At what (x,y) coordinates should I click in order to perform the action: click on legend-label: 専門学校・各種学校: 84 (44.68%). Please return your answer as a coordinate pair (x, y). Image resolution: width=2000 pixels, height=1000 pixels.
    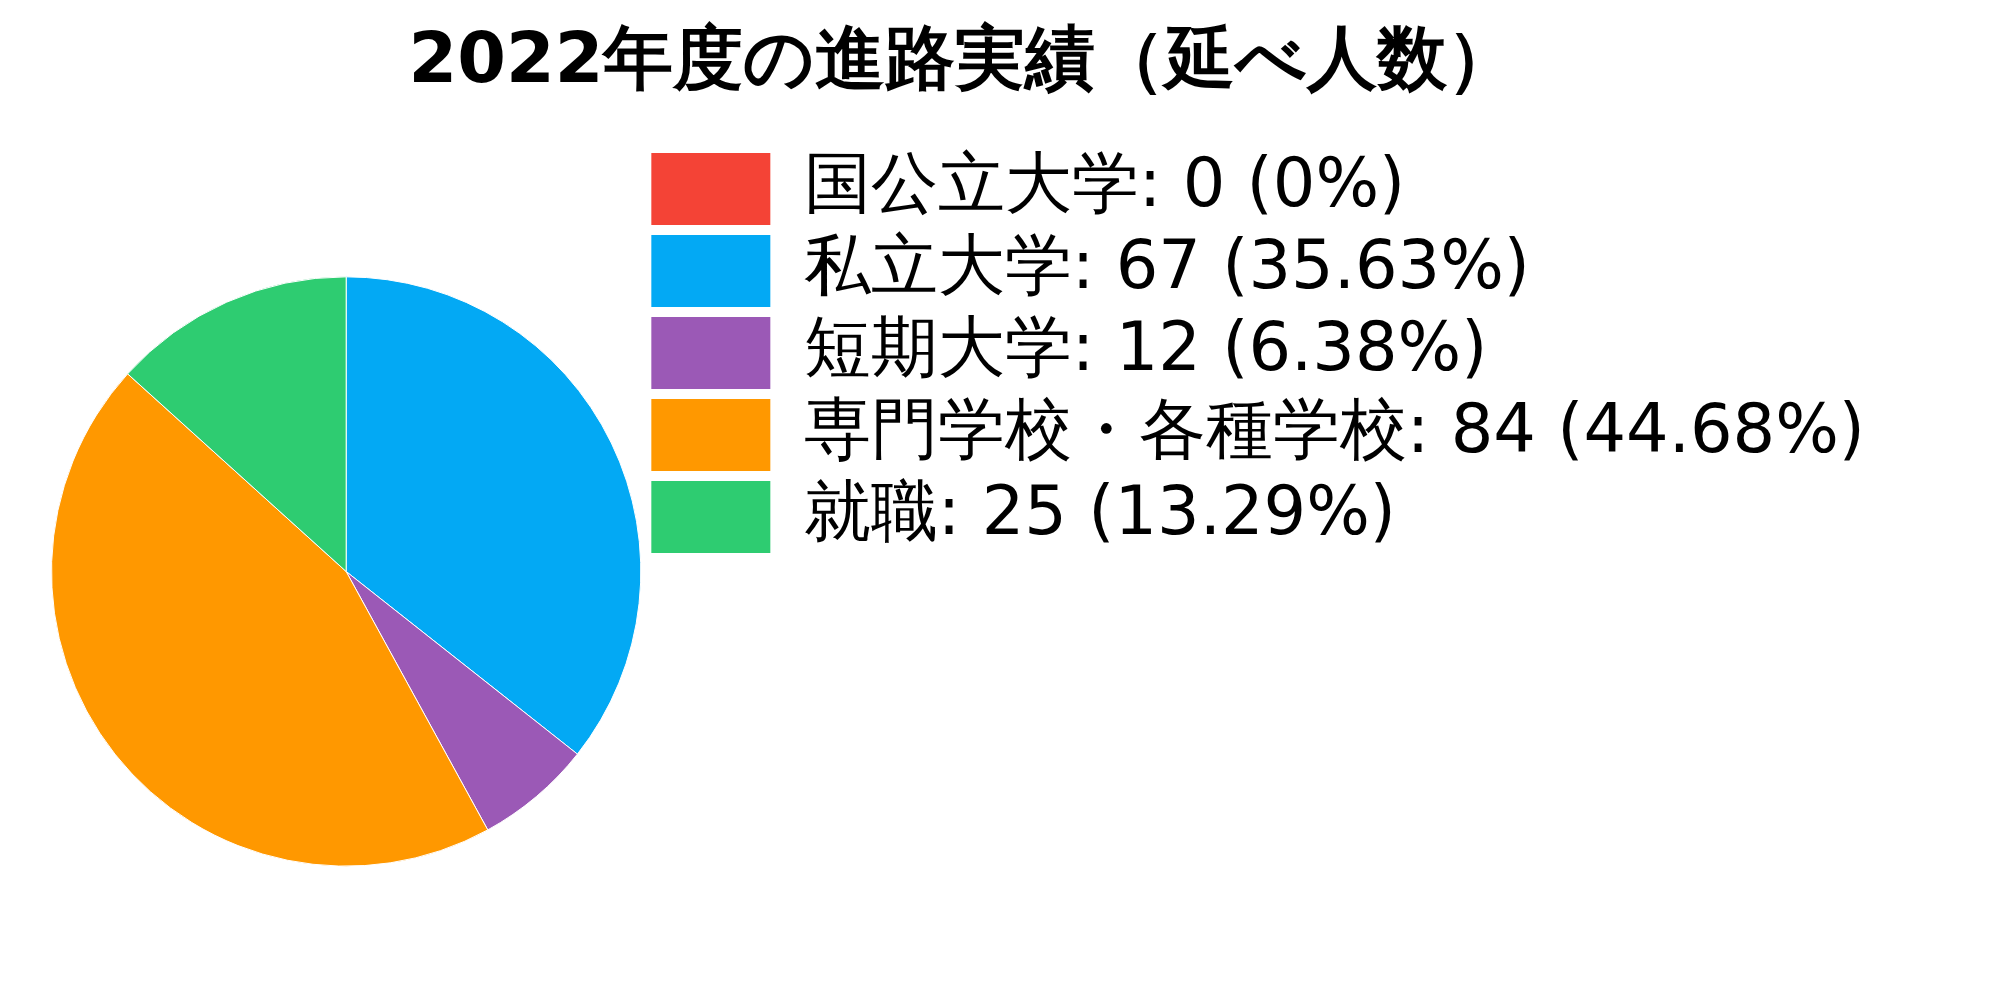
    Looking at the image, I should click on (1334, 429).